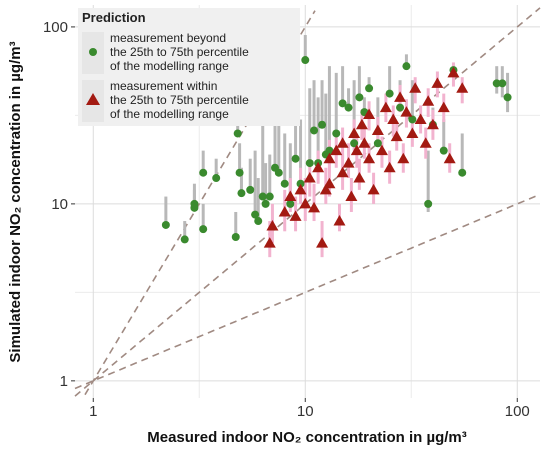 The image size is (550, 456). Describe the element at coordinates (517, 411) in the screenshot. I see `x-tick-label: 100` at that location.